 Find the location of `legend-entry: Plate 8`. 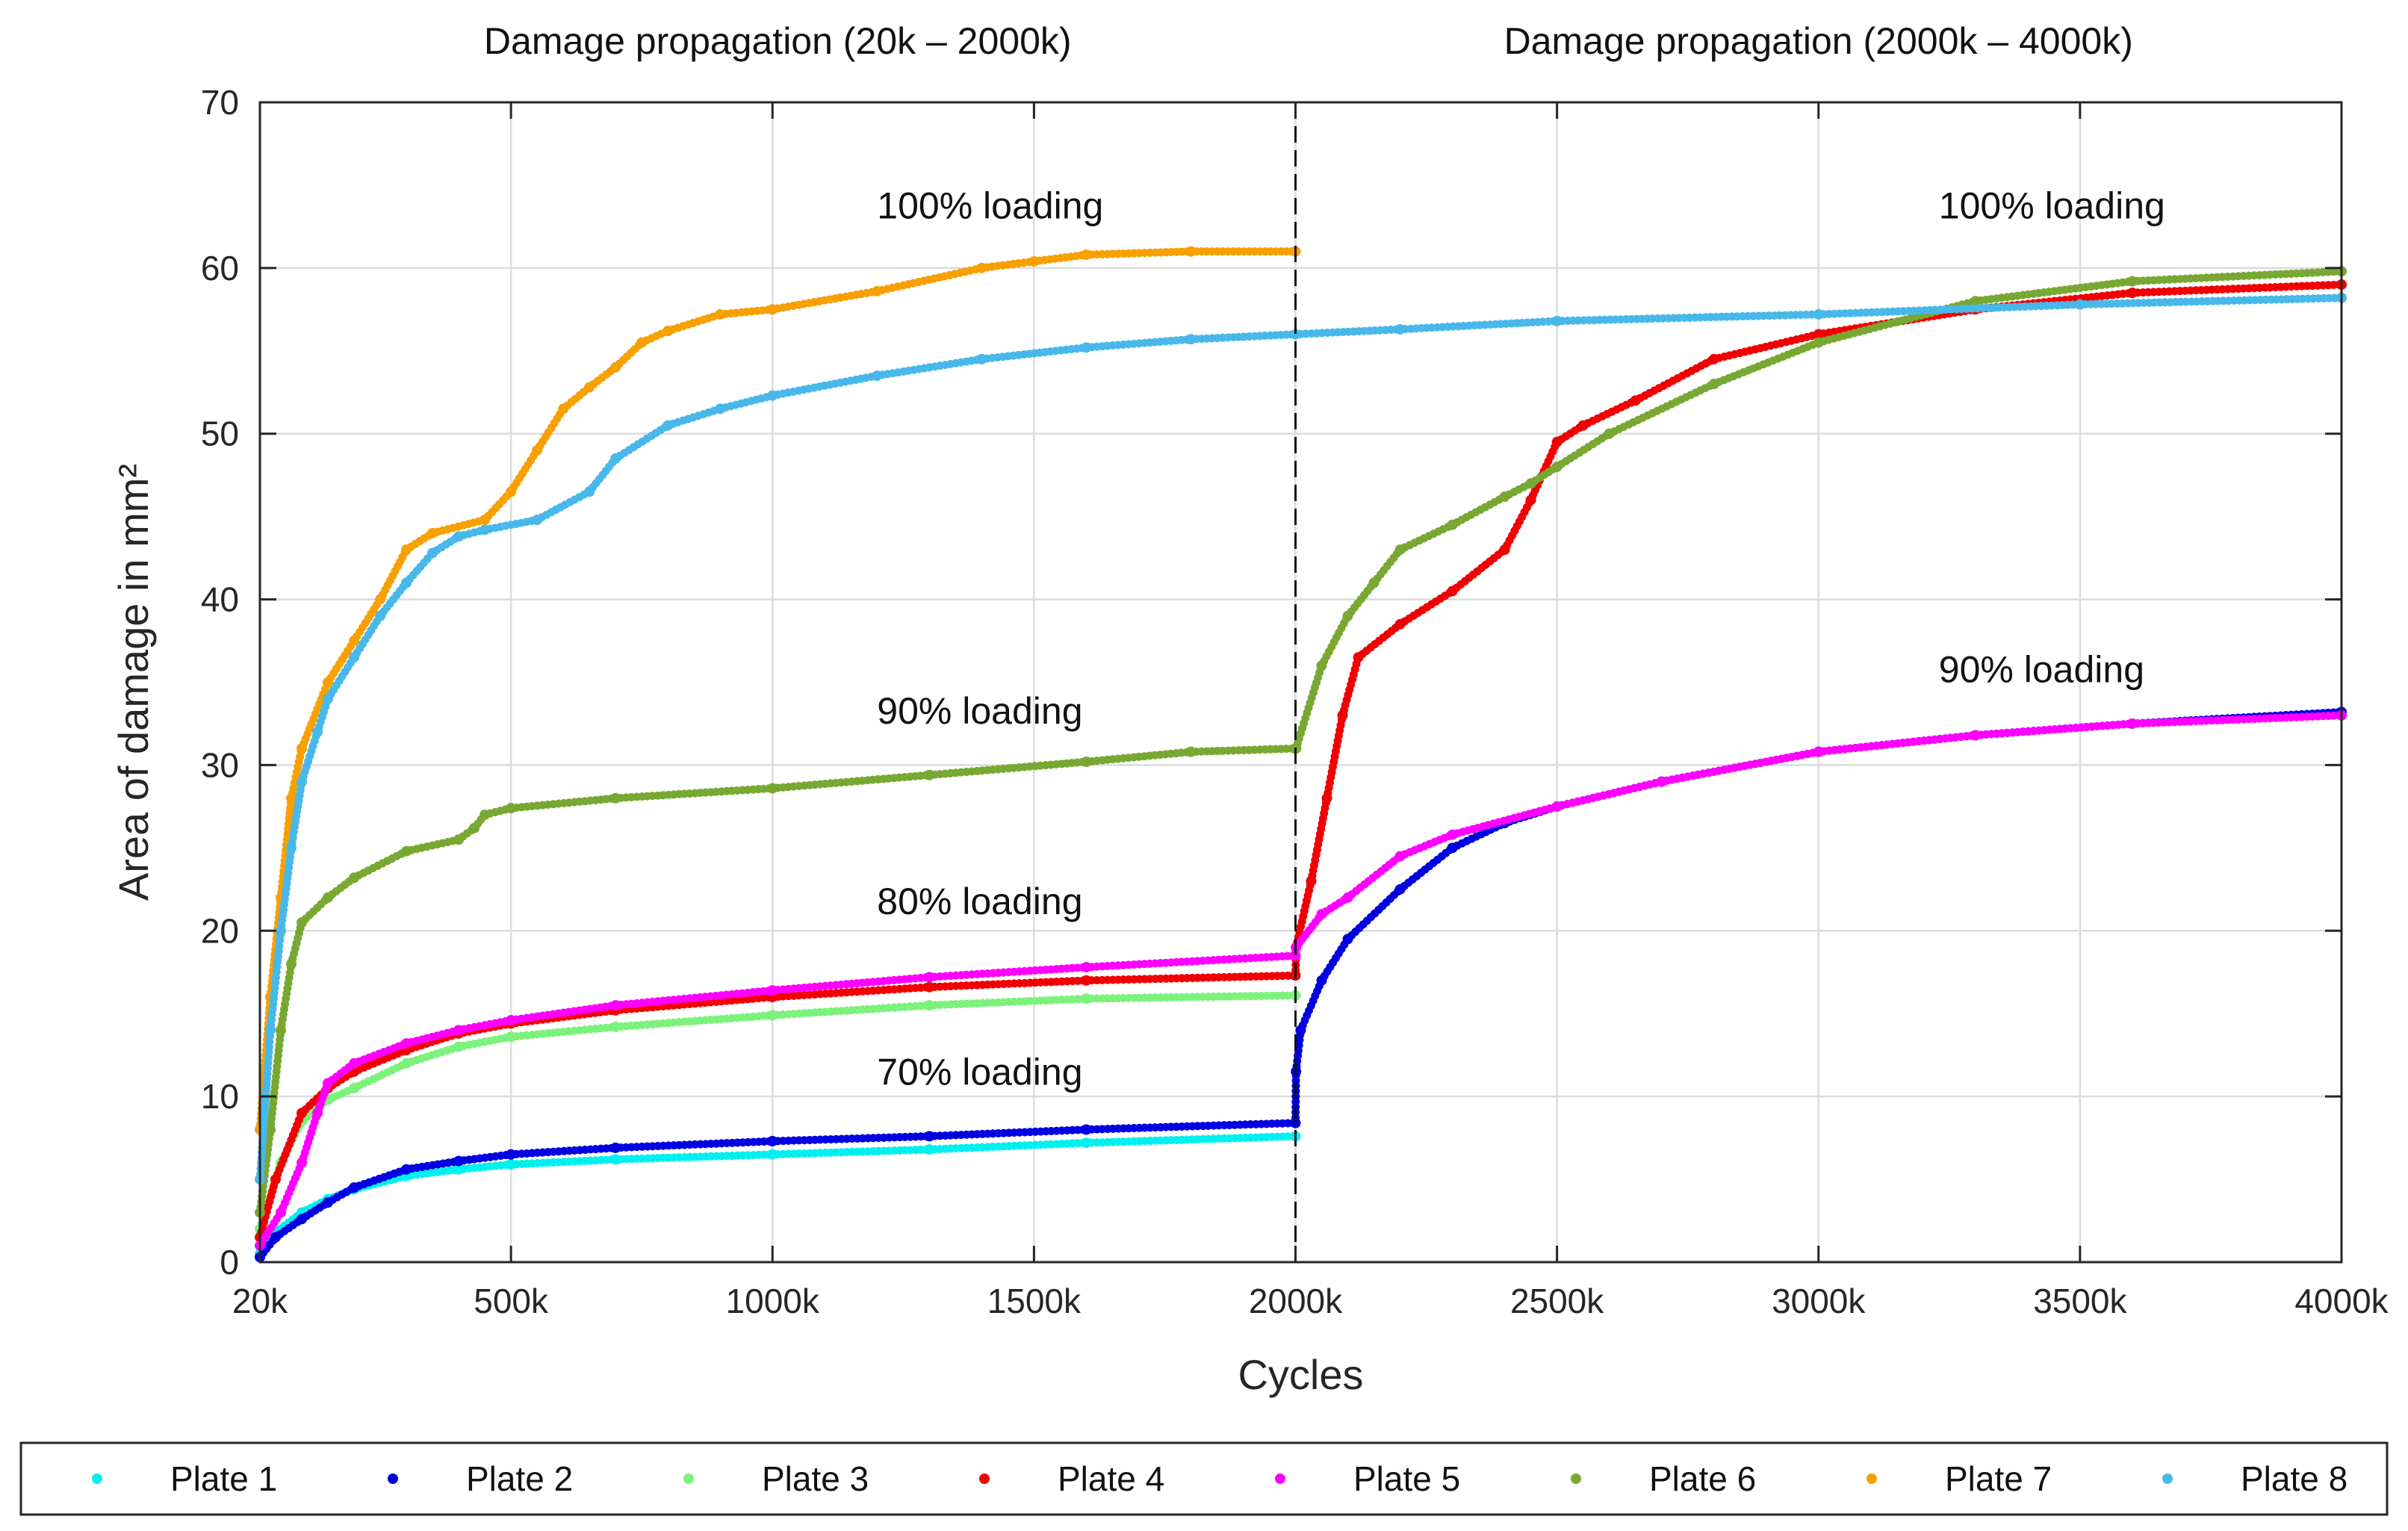

legend-entry: Plate 8 is located at coordinates (2255, 1478).